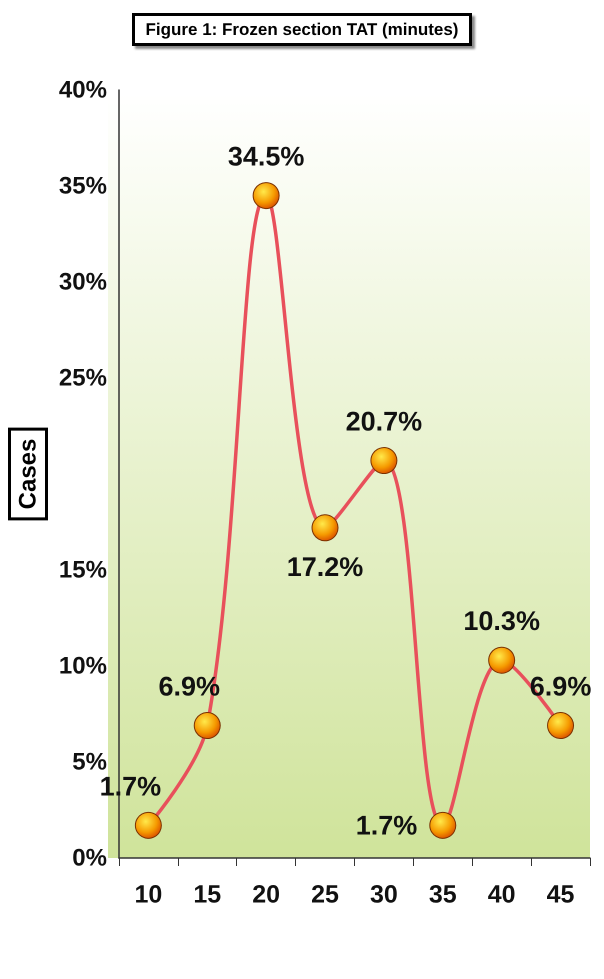  I want to click on y-tick-label: 15%, so click(82, 570).